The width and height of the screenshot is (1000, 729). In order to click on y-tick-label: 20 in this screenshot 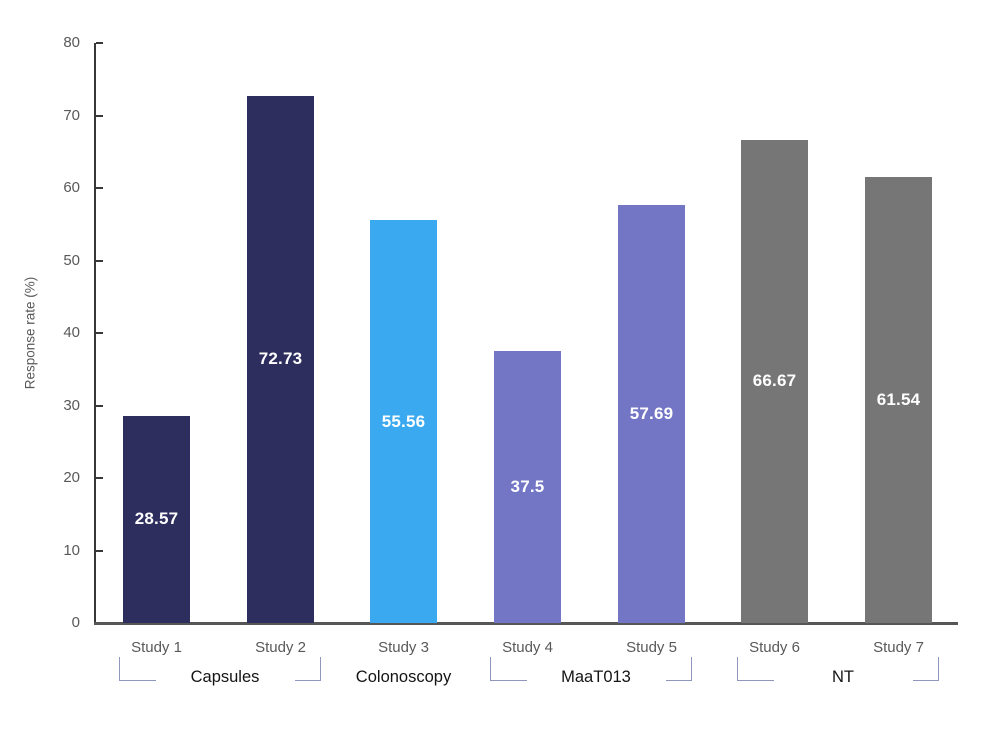, I will do `click(71, 477)`.